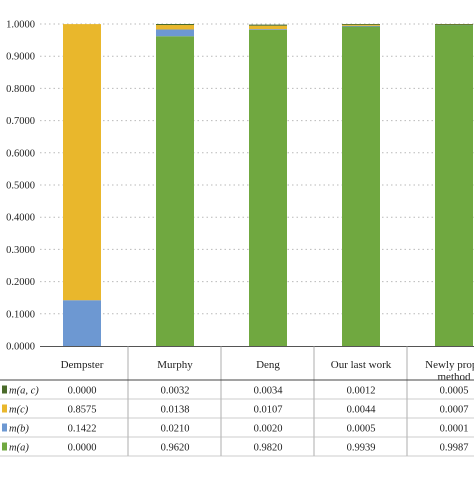 The image size is (474, 479). I want to click on table-value: 0.0032, so click(175, 391).